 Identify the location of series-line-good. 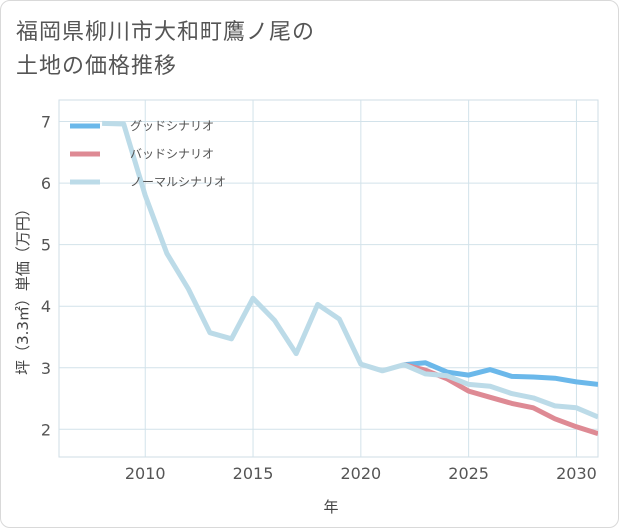
(500, 373).